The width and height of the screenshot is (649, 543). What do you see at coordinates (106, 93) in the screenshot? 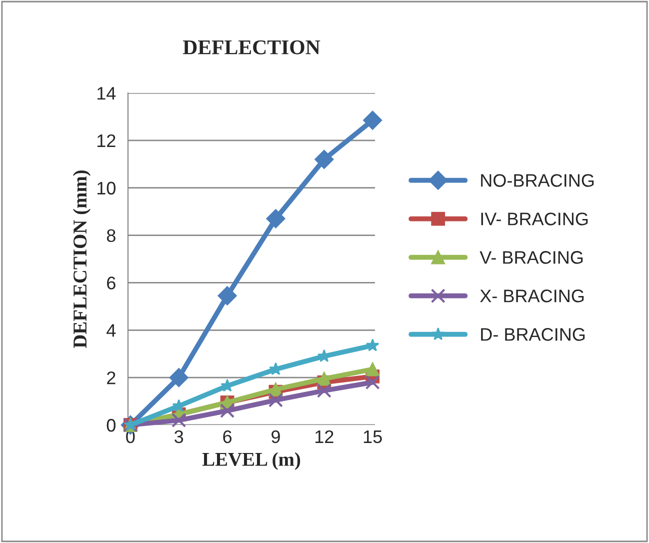
I see `y-tick-label: 14` at bounding box center [106, 93].